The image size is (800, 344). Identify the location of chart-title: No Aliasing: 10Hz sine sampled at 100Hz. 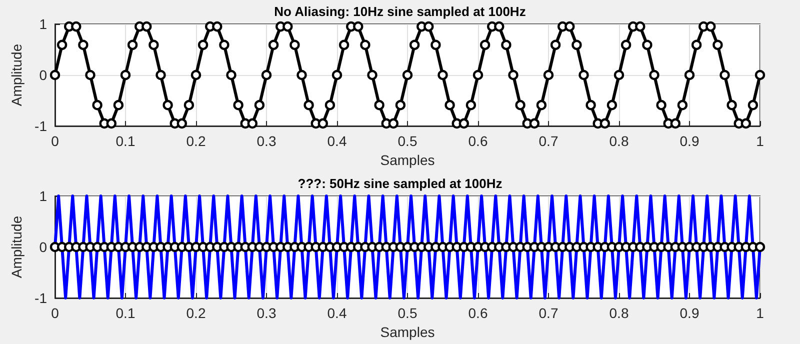
(400, 11).